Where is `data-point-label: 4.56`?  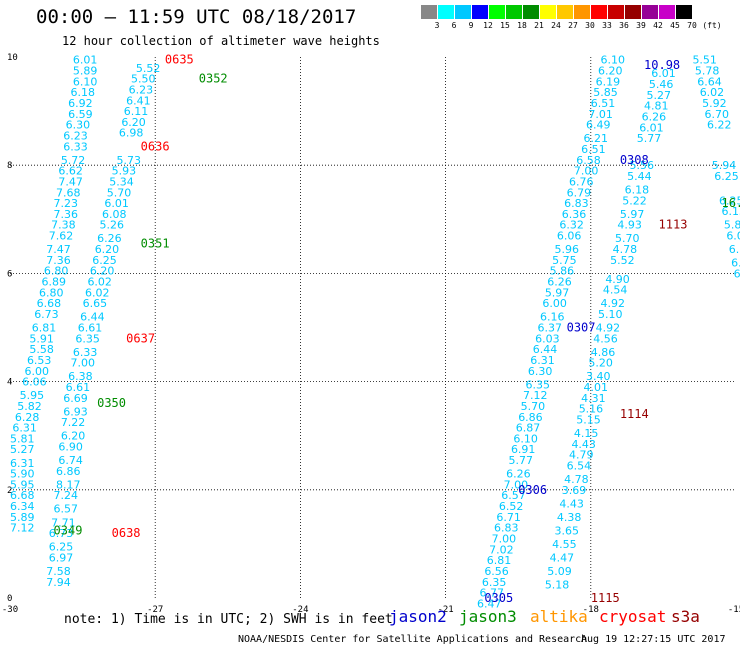 data-point-label: 4.56 is located at coordinates (605, 338).